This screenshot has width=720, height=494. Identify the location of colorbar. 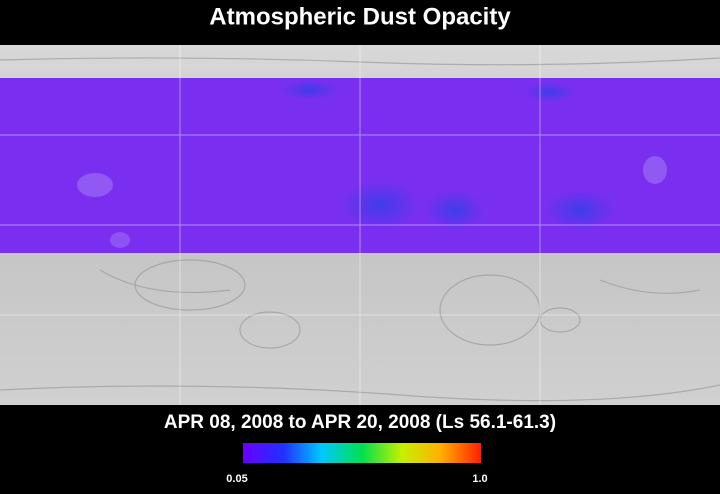
(362, 453).